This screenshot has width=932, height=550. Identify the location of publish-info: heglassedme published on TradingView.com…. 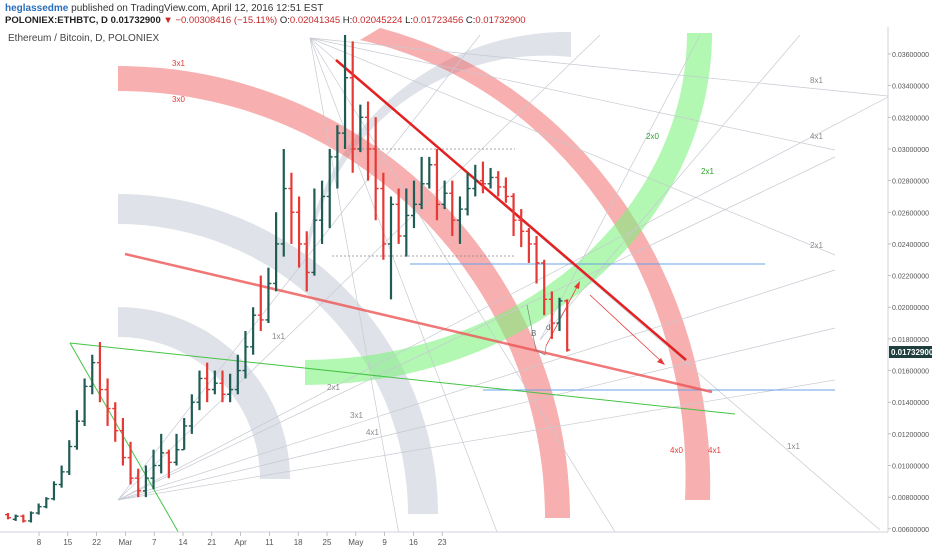
(164, 8).